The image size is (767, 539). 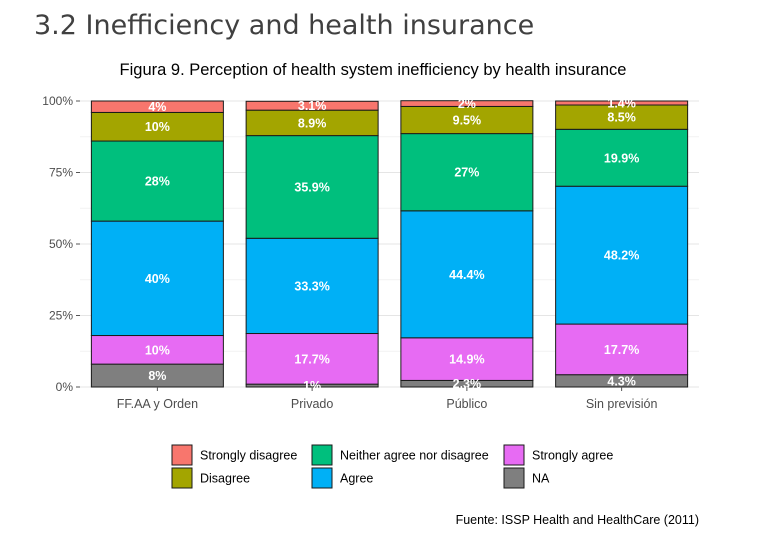 I want to click on legend-label: NA, so click(x=541, y=479).